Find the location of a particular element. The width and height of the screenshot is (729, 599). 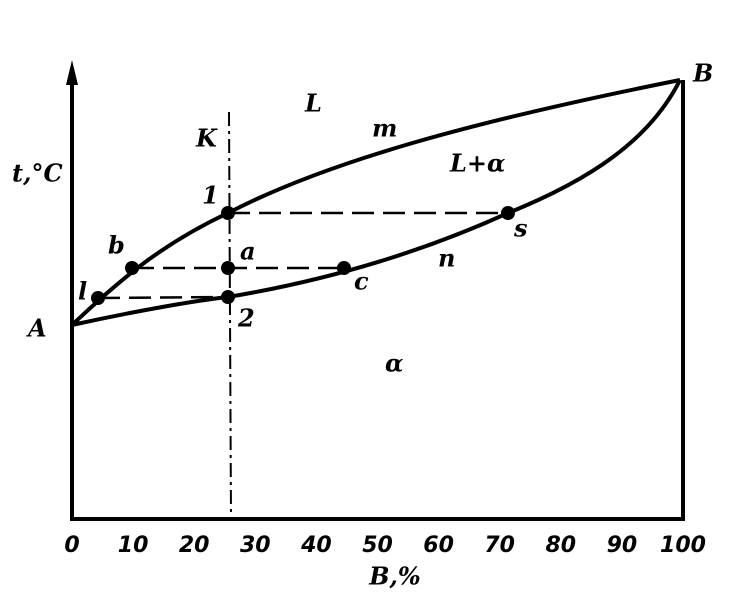

x-tick-label: 20 is located at coordinates (194, 545).